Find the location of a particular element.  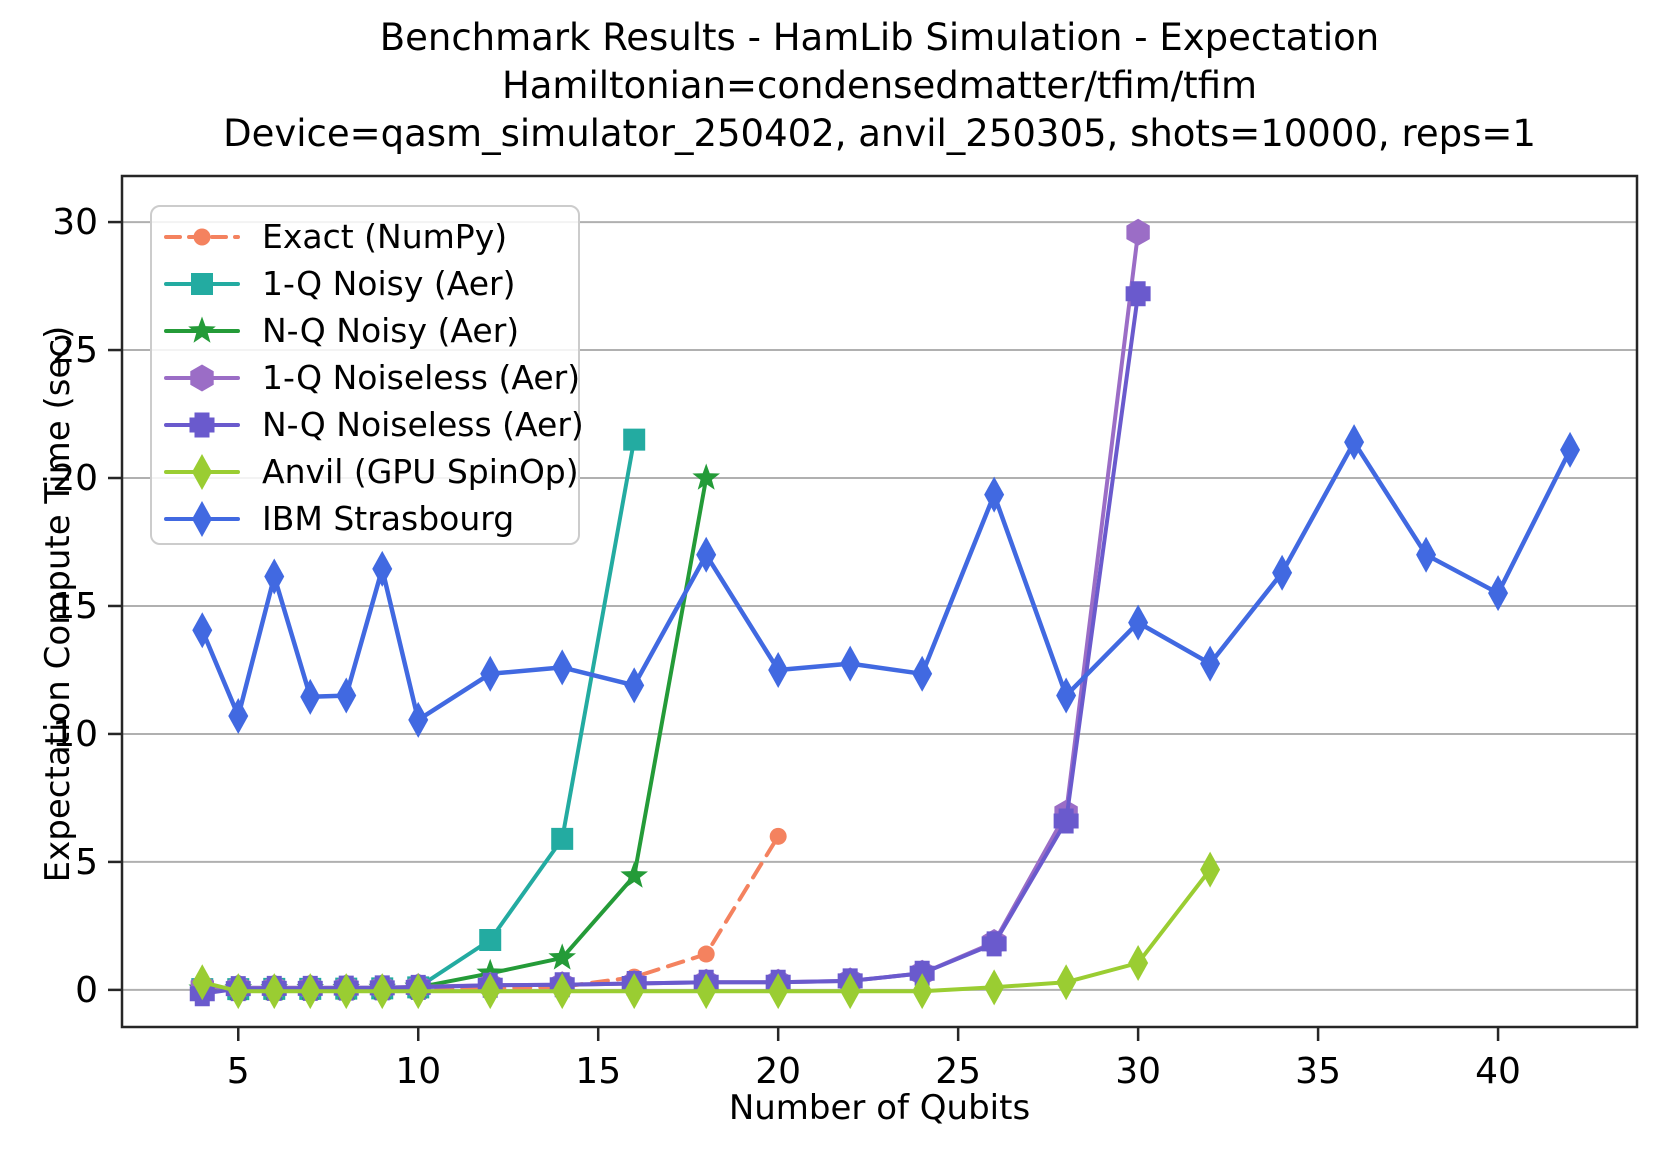

legend-row: IBM Strasbourg is located at coordinates (369, 518).